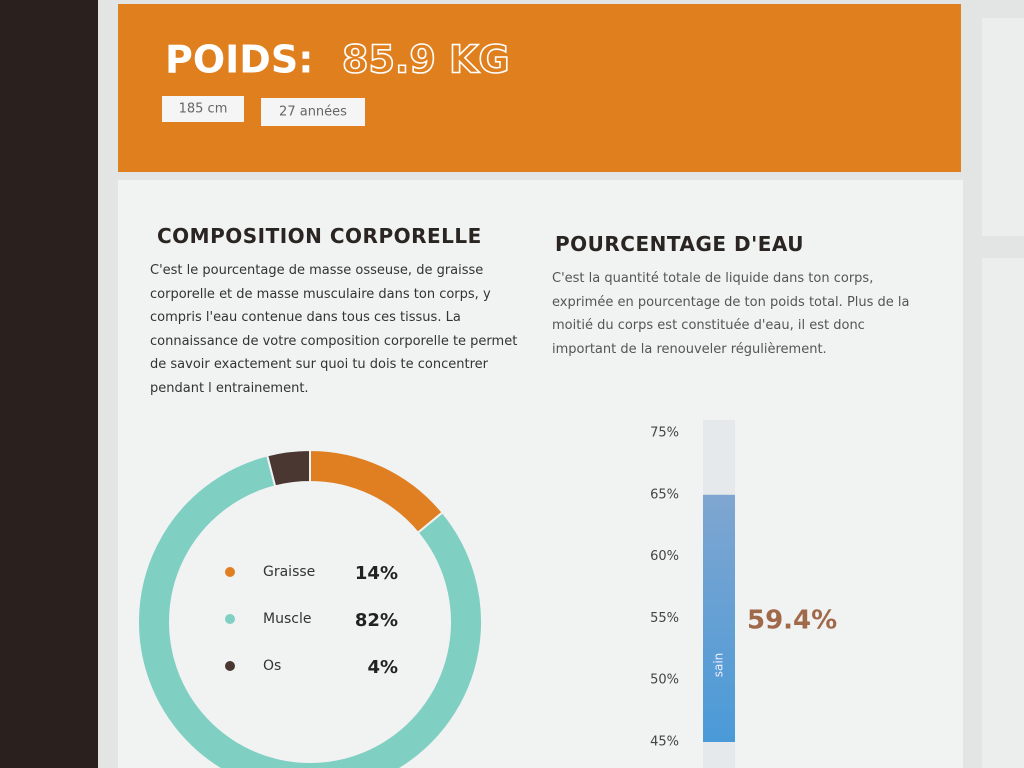  Describe the element at coordinates (664, 433) in the screenshot. I see `y-tick-label: 75%` at that location.